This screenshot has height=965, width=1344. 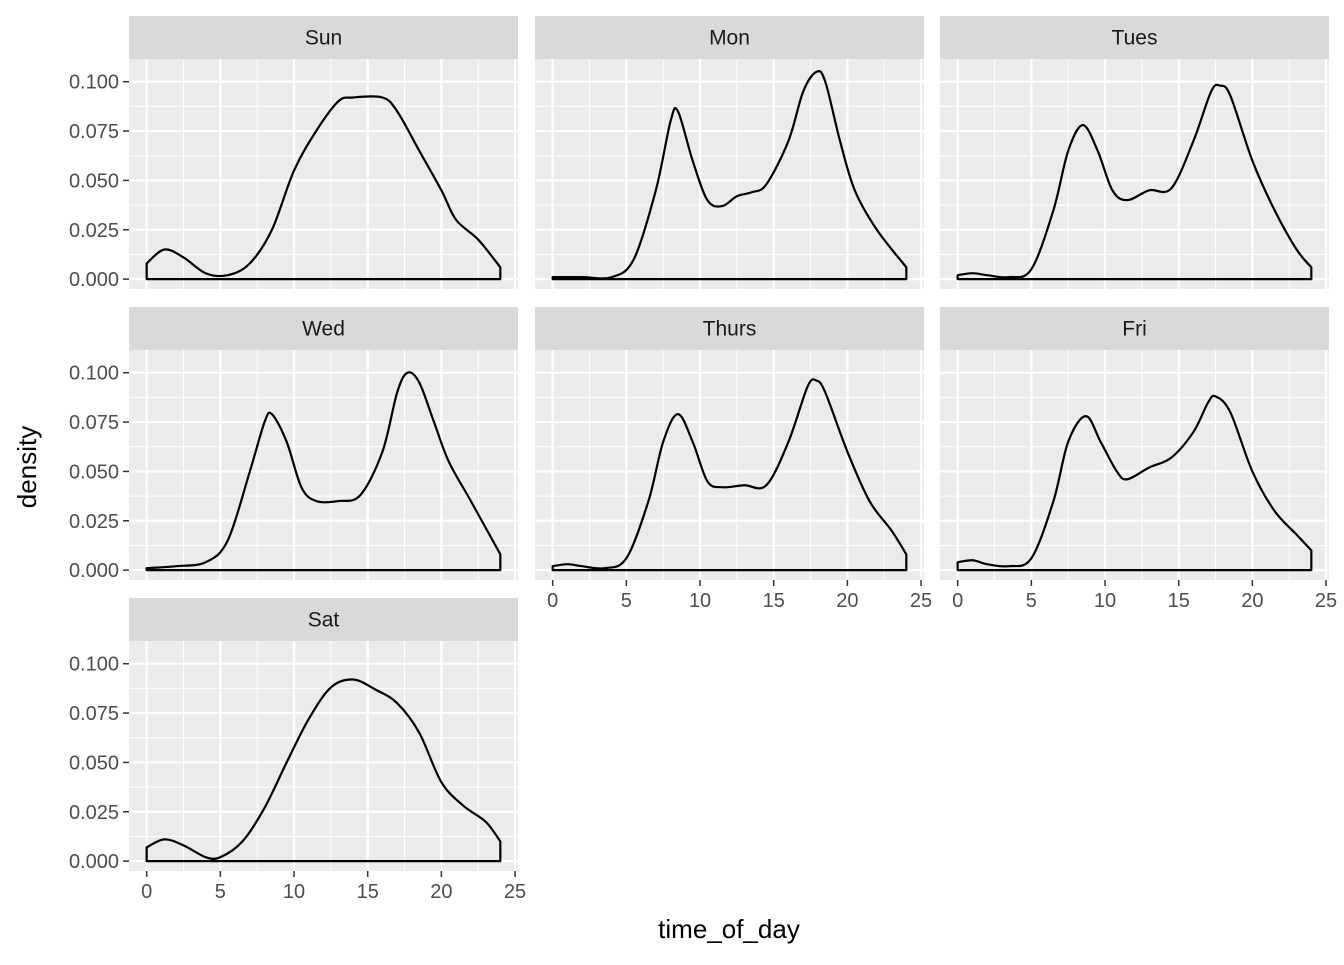 I want to click on panel-bg-mon, so click(x=729, y=174).